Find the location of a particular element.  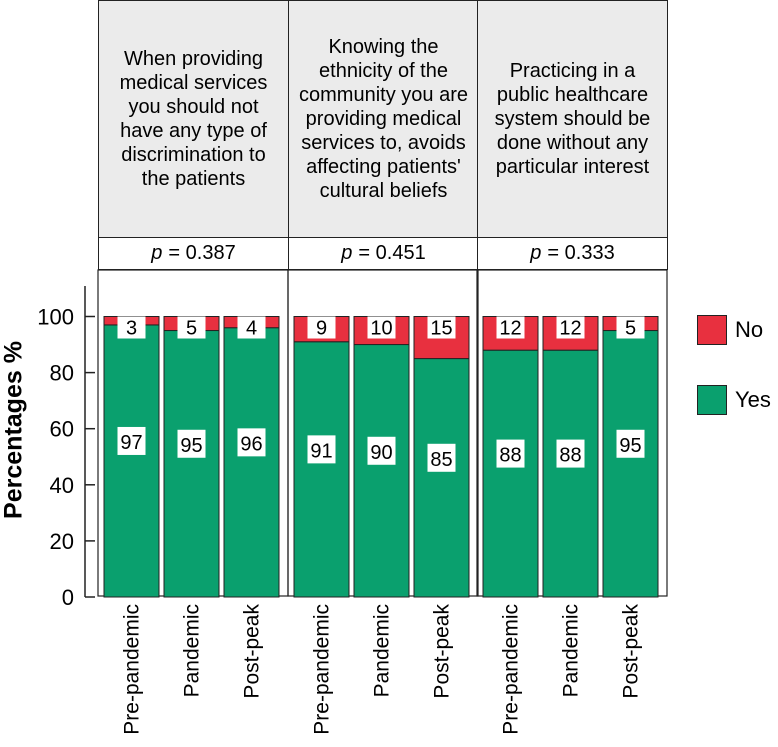

data-label-no-3-2: 12 is located at coordinates (570, 329).